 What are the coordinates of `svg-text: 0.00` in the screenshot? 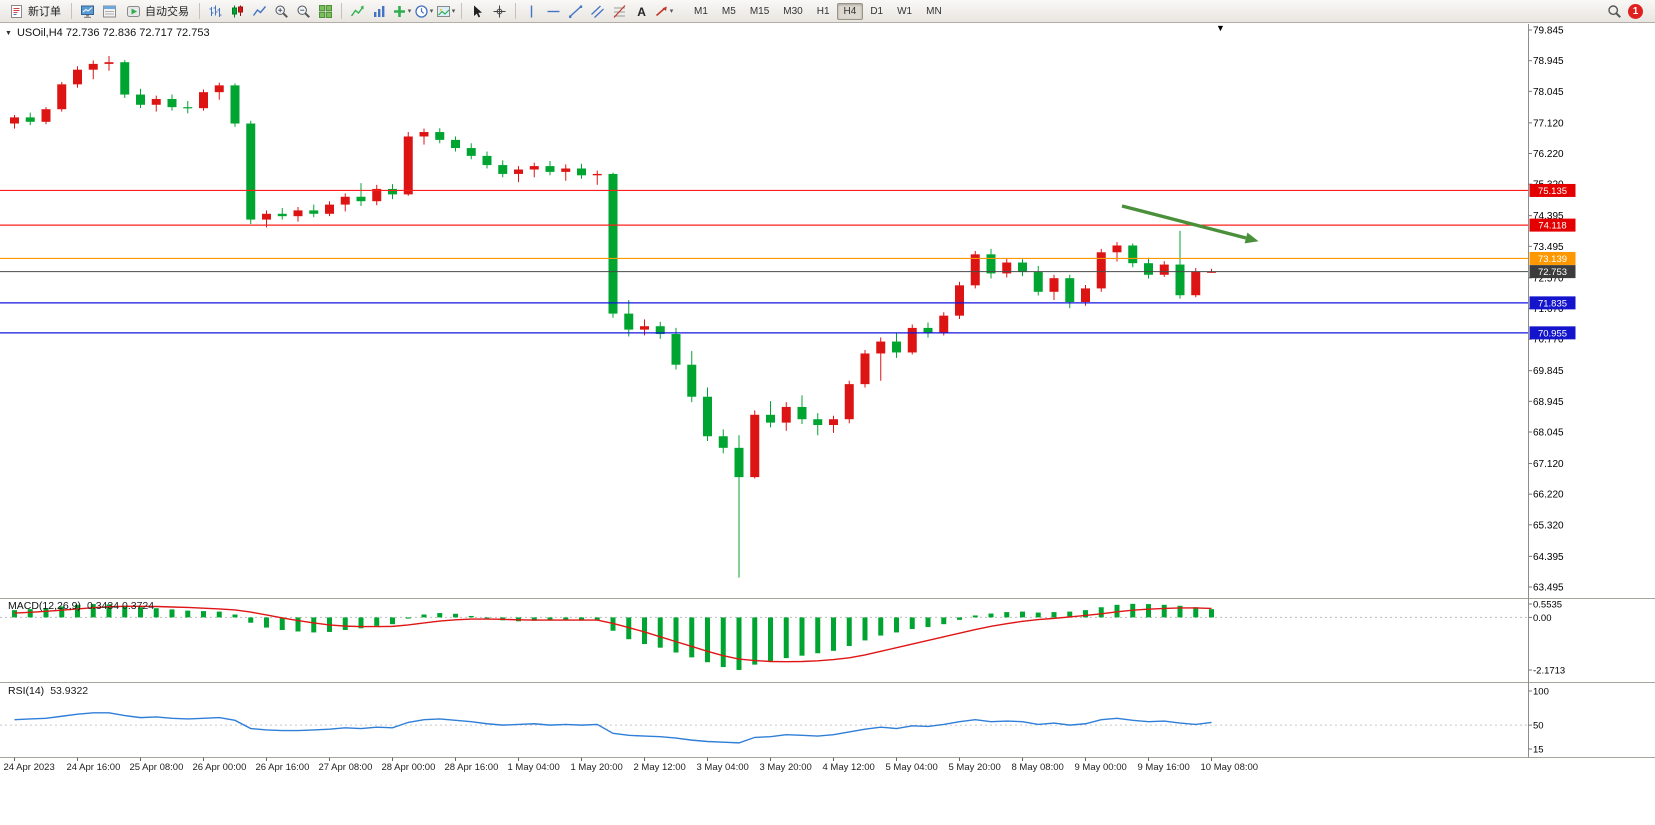 It's located at (1542, 618).